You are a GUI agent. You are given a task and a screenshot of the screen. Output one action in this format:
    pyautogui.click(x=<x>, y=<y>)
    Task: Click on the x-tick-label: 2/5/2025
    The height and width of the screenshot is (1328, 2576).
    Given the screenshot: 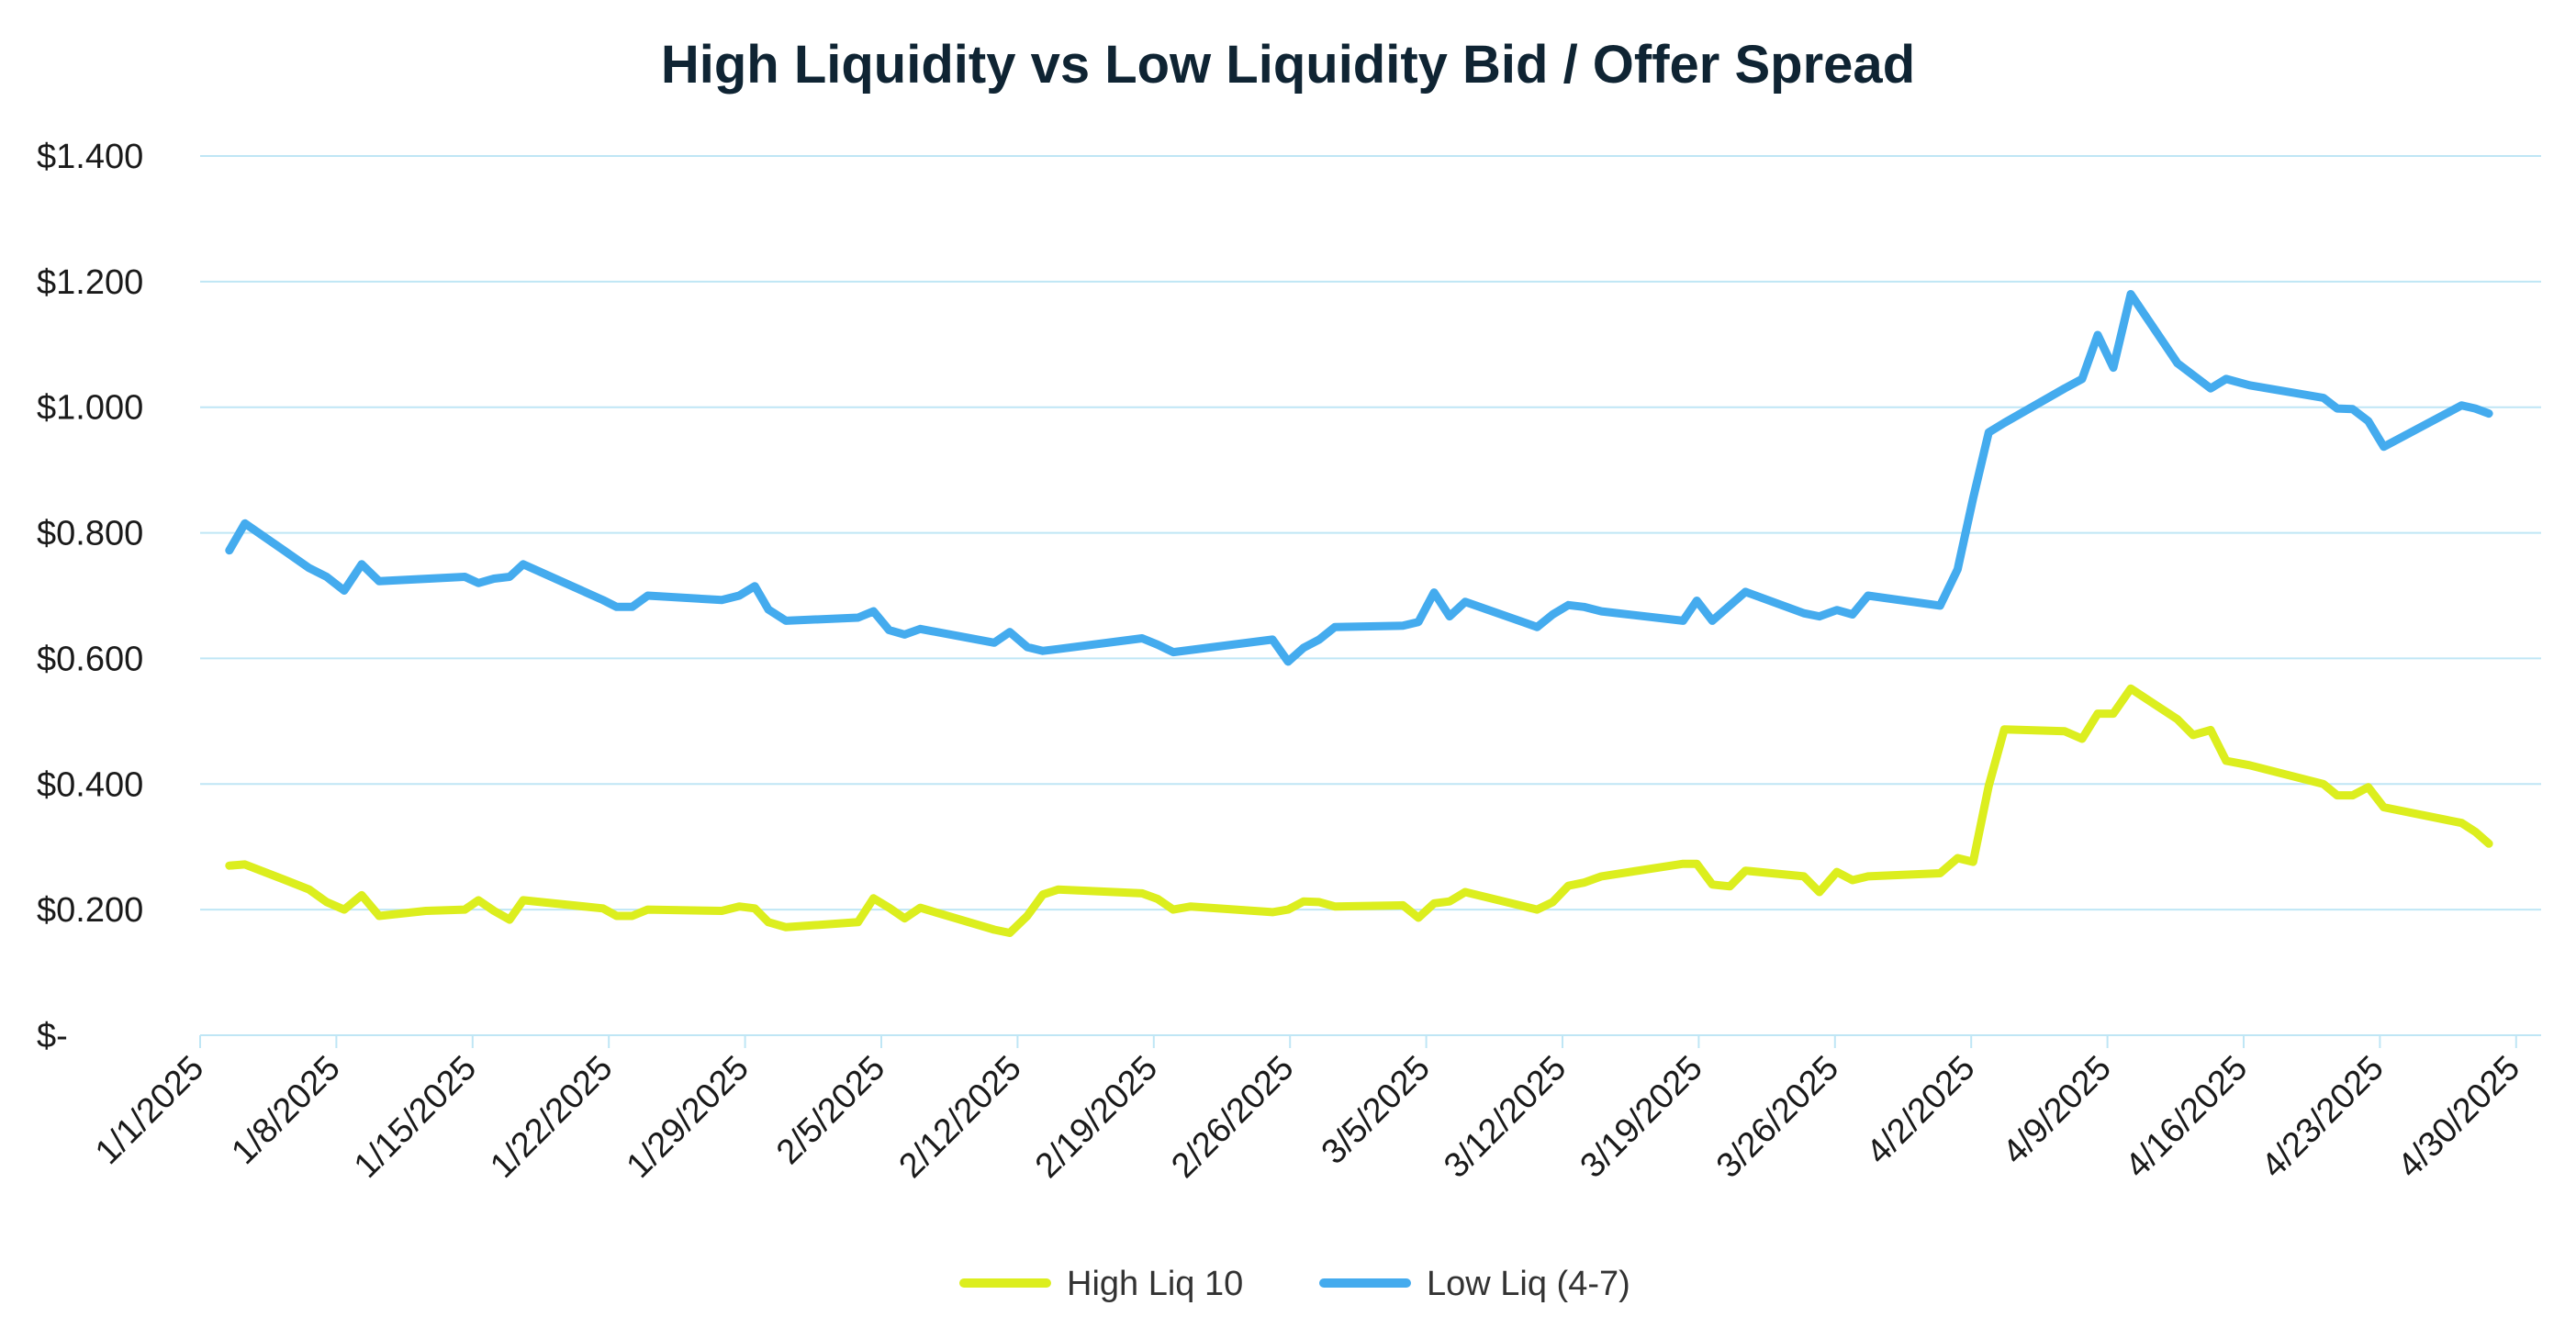 What is the action you would take?
    pyautogui.click(x=830, y=1110)
    